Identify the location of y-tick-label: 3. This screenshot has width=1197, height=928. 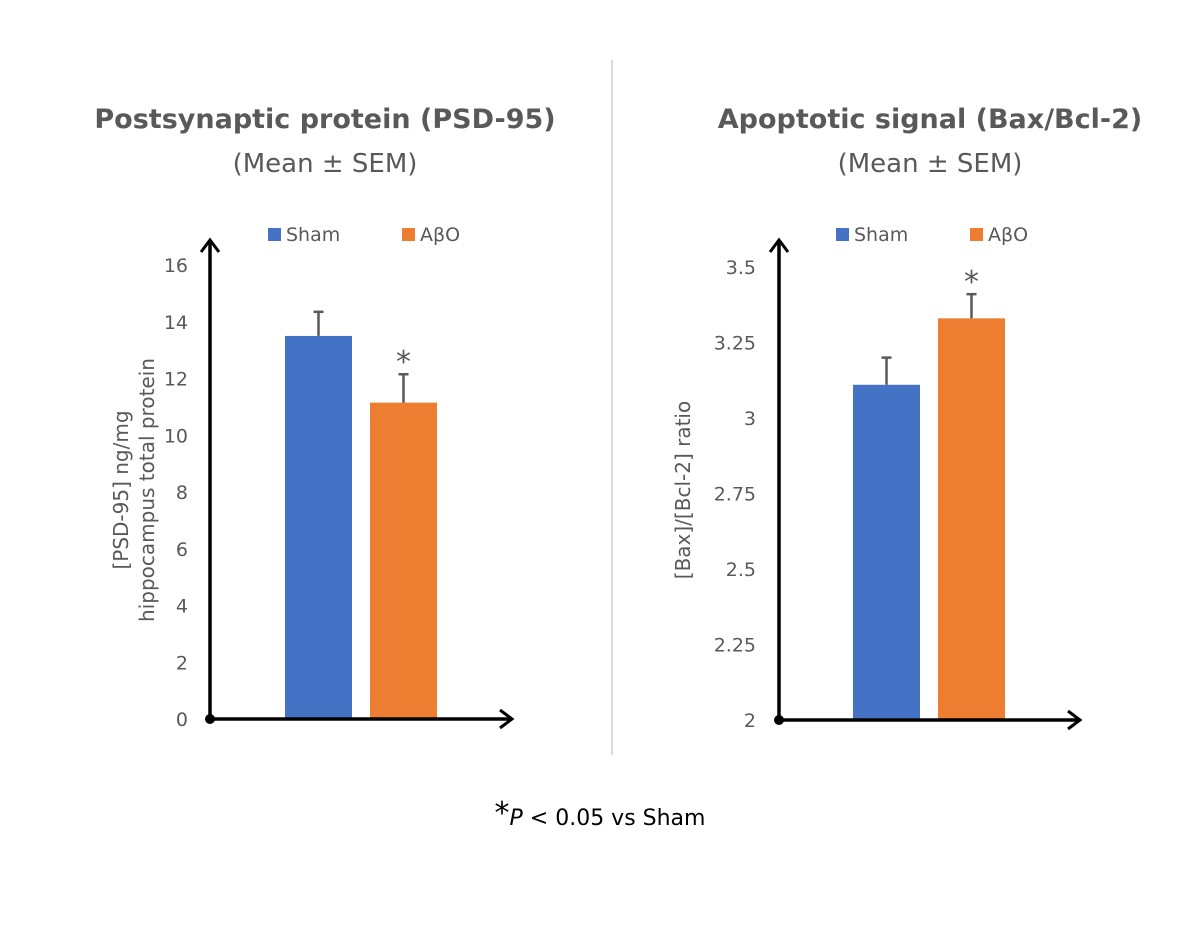
(750, 419).